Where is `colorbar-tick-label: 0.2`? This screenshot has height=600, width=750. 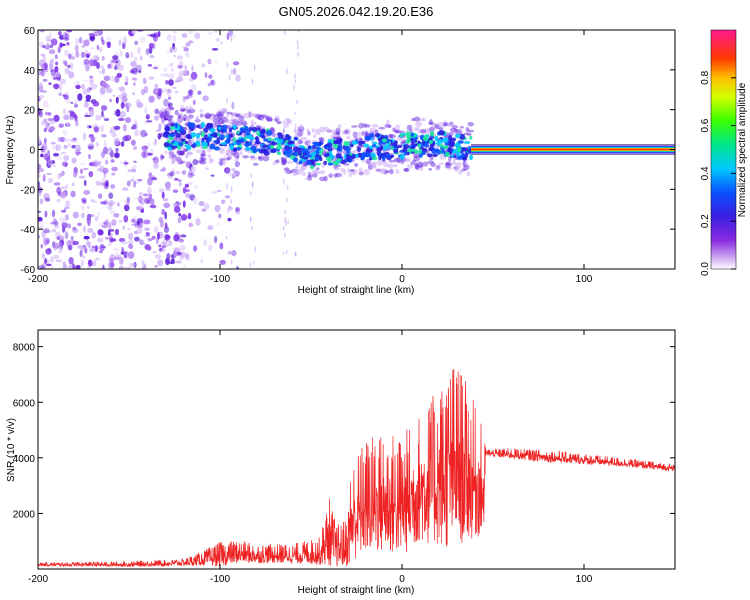
colorbar-tick-label: 0.2 is located at coordinates (705, 221).